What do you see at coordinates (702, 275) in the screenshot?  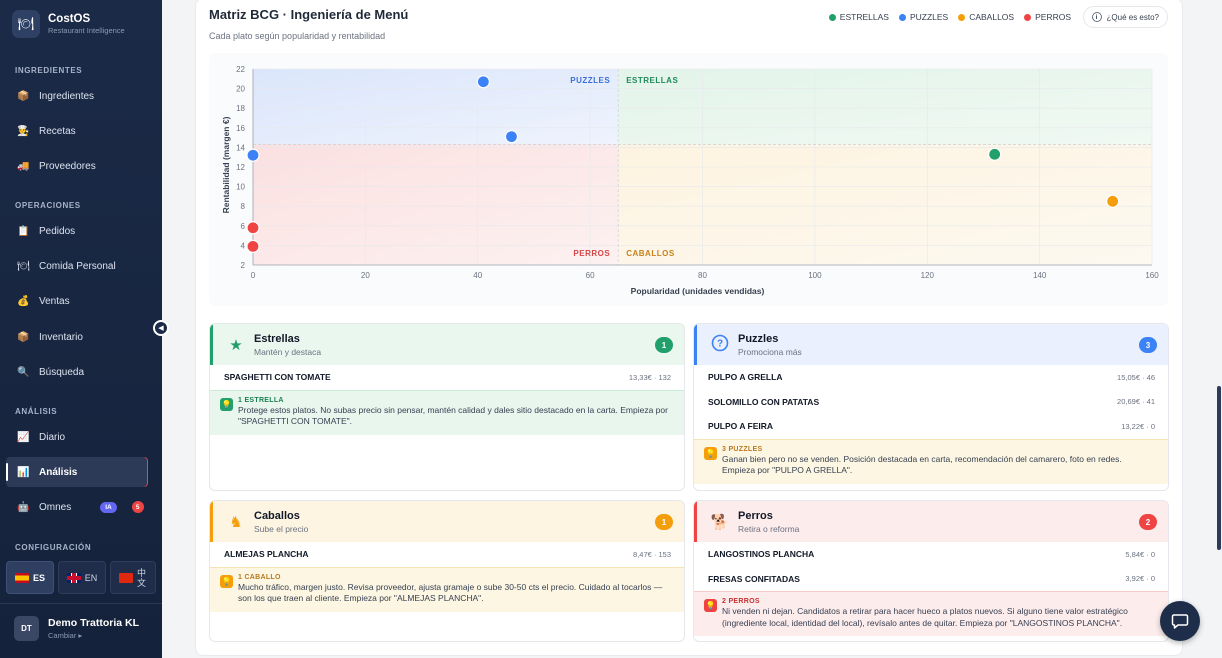 I see `x-tick-label: 80` at bounding box center [702, 275].